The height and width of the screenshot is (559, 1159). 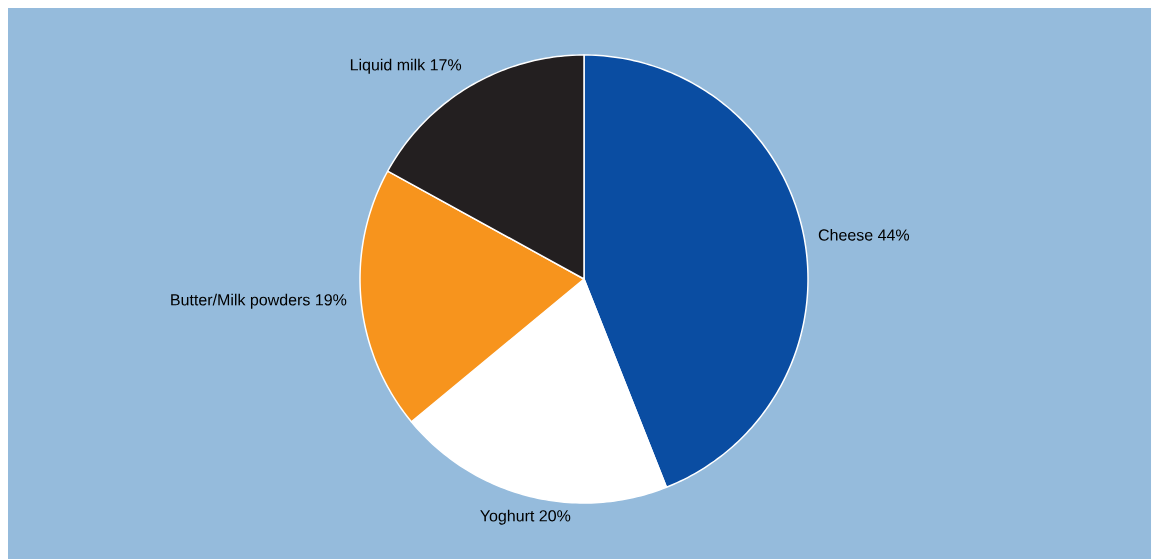 What do you see at coordinates (388, 66) in the screenshot?
I see `slice-label: Liquid milk` at bounding box center [388, 66].